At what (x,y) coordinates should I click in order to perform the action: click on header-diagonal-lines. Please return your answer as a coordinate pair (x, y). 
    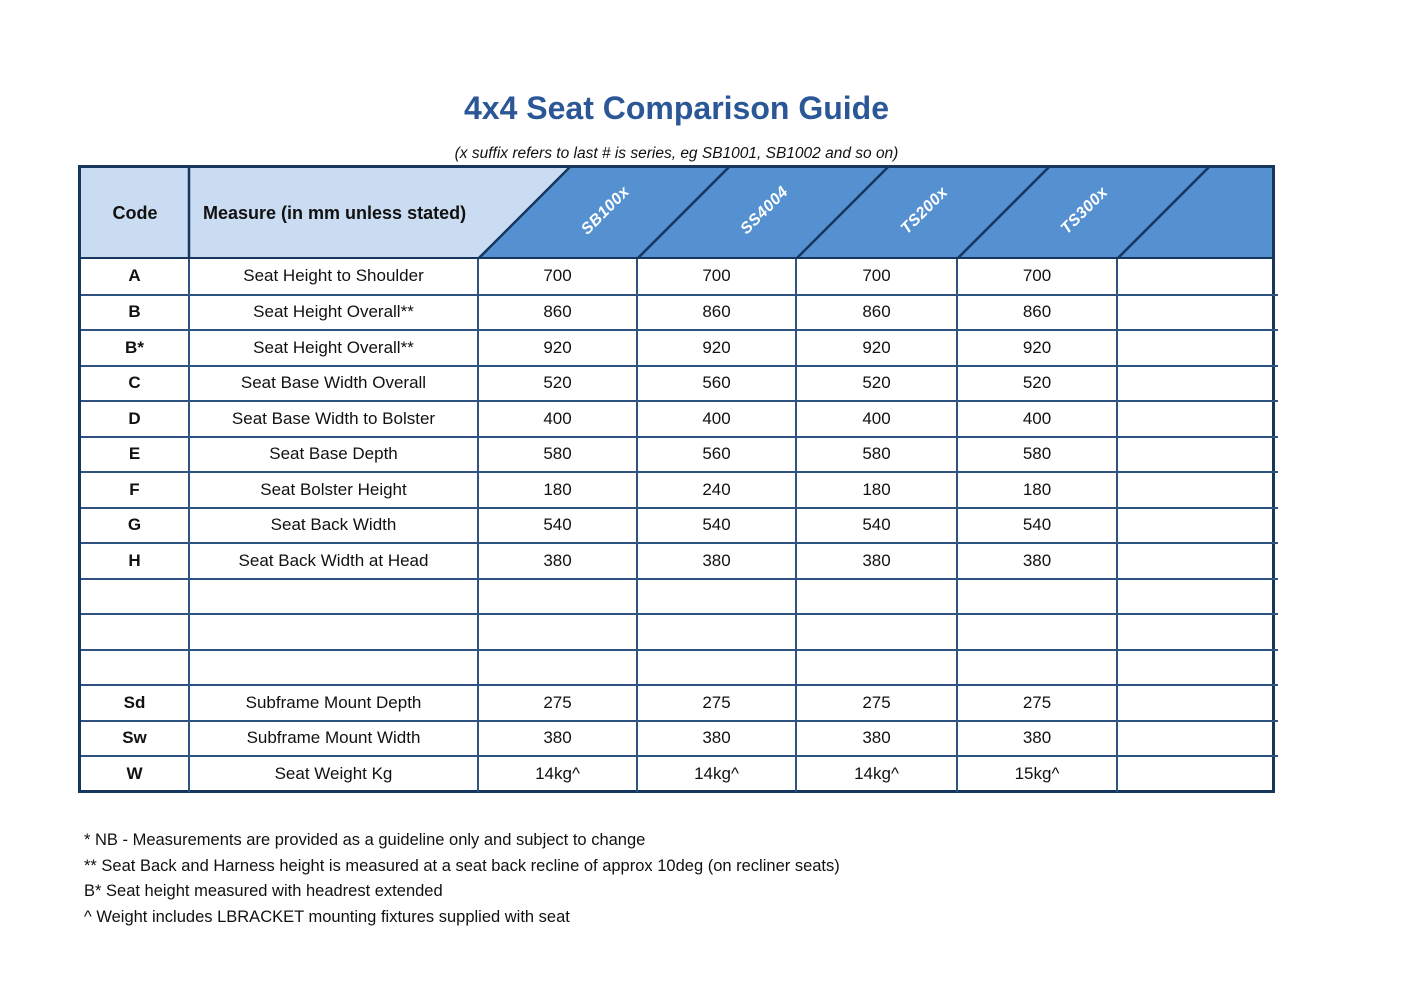
    Looking at the image, I should click on (698, 212).